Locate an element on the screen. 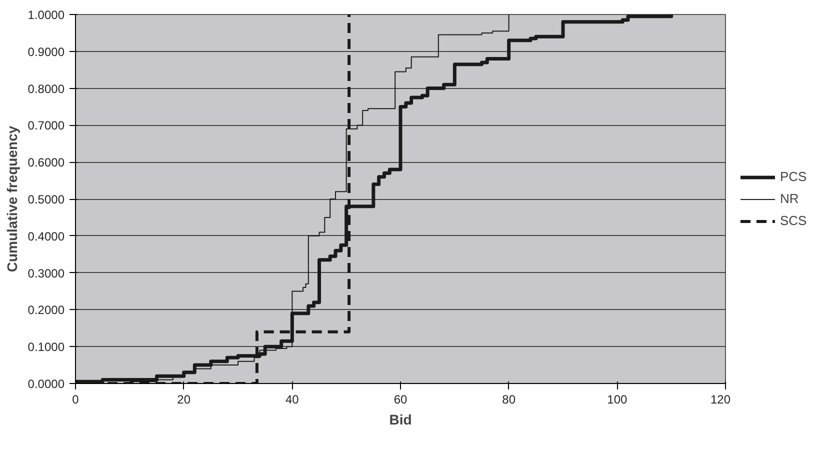  y-tick-label: 0.7000 is located at coordinates (46, 125).